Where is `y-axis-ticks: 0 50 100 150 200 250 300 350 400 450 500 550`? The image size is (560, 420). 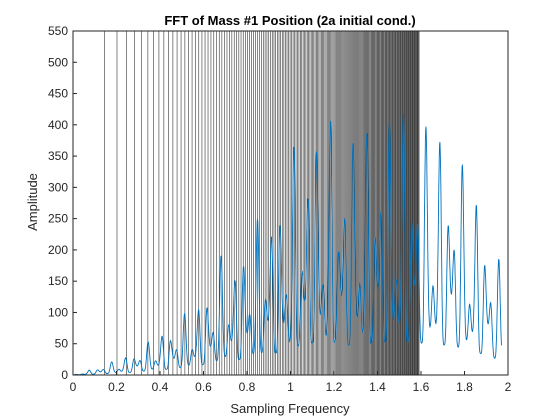
y-axis-ticks: 0 50 100 150 200 250 300 350 400 450 500 550 is located at coordinates (62, 203).